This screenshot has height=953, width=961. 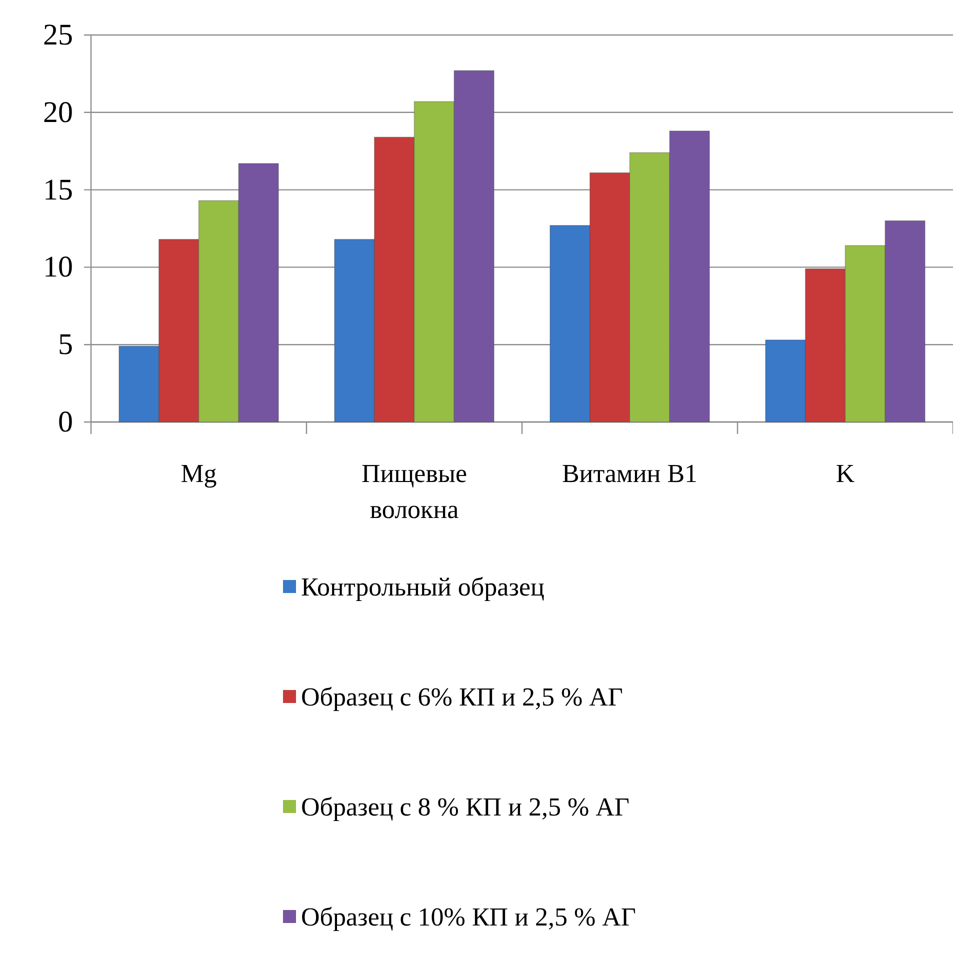 I want to click on x-tick-label: K, so click(x=845, y=473).